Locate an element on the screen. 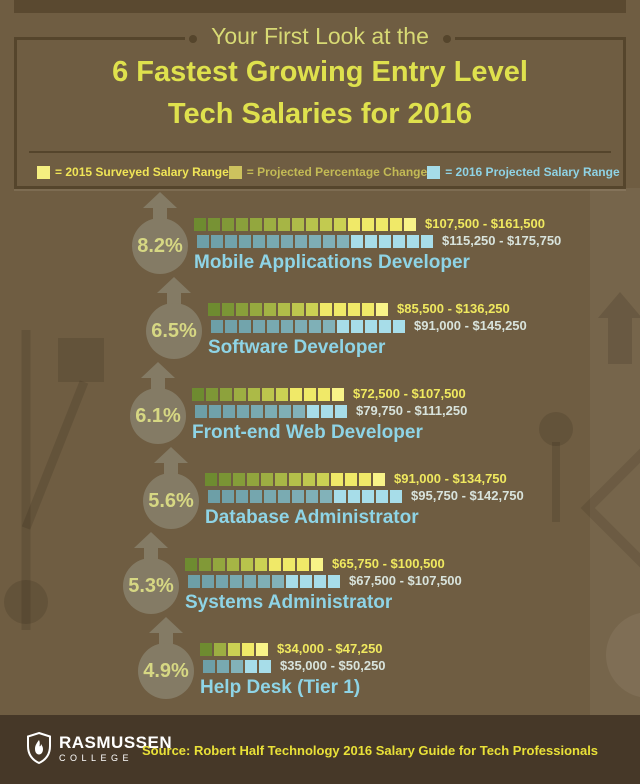  highlight-band is located at coordinates (615, 451).